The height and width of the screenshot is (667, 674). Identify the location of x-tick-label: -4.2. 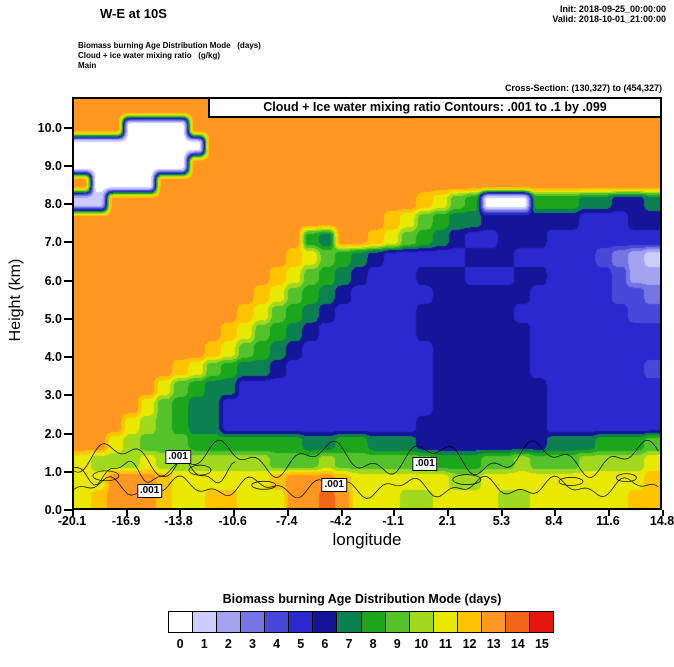
(341, 521).